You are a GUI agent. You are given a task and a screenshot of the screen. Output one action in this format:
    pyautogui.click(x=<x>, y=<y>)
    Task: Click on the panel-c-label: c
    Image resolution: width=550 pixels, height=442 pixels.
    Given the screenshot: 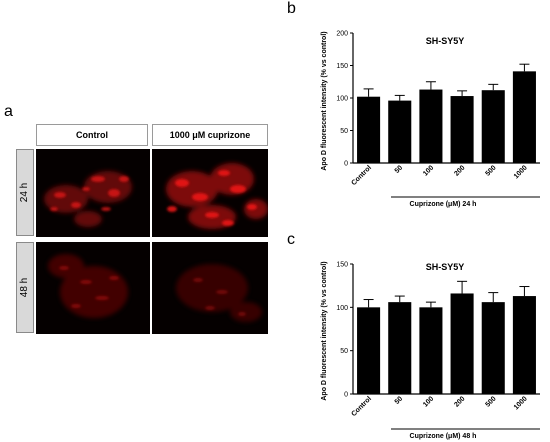 What is the action you would take?
    pyautogui.click(x=291, y=239)
    